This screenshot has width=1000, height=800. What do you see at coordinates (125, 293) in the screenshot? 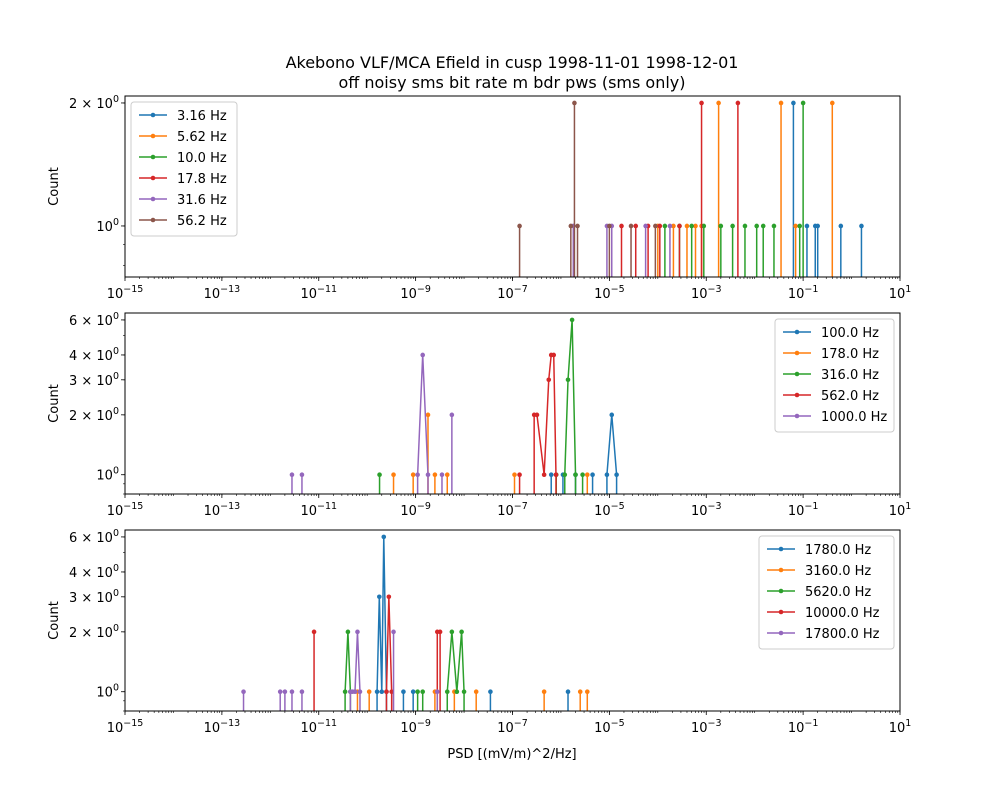
I see `x-tick-label: 10⁻¹⁵` at bounding box center [125, 293].